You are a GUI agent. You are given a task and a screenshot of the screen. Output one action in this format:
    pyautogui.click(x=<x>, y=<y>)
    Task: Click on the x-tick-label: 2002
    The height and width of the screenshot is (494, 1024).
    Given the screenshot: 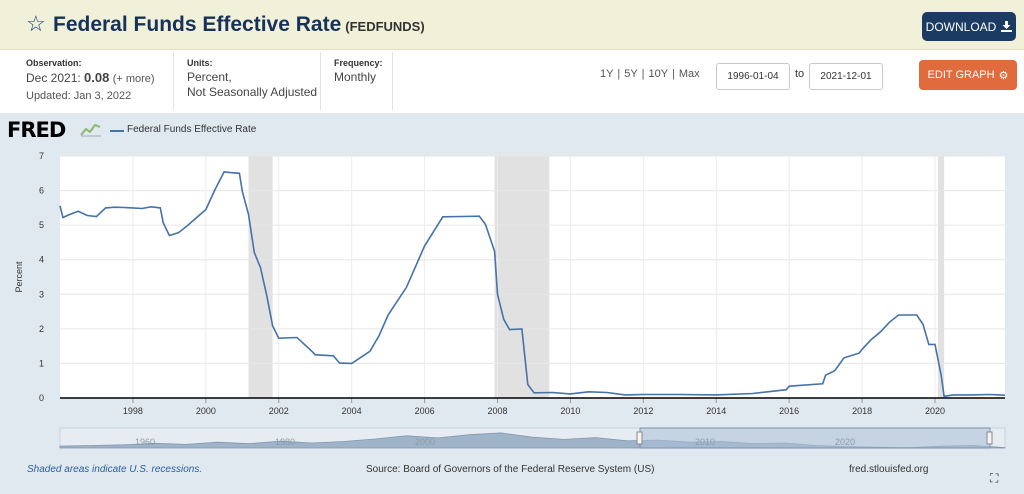 What is the action you would take?
    pyautogui.click(x=279, y=411)
    